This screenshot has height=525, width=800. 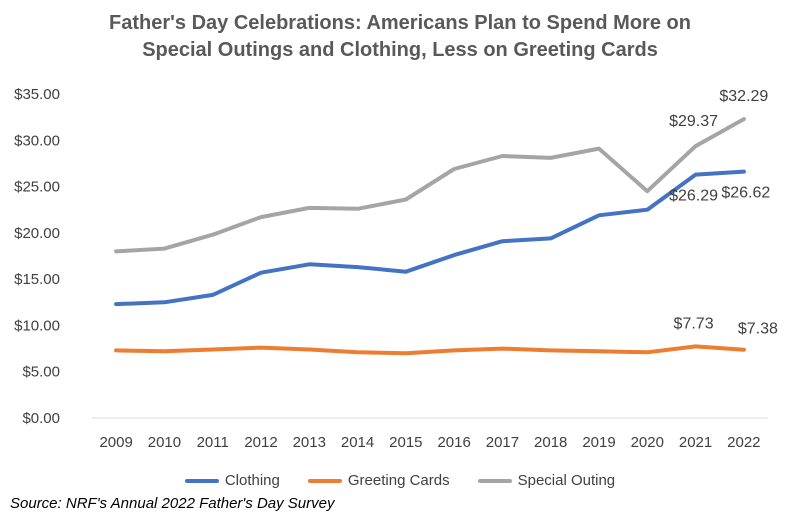 I want to click on x-tick-label: 2016, so click(x=453, y=442).